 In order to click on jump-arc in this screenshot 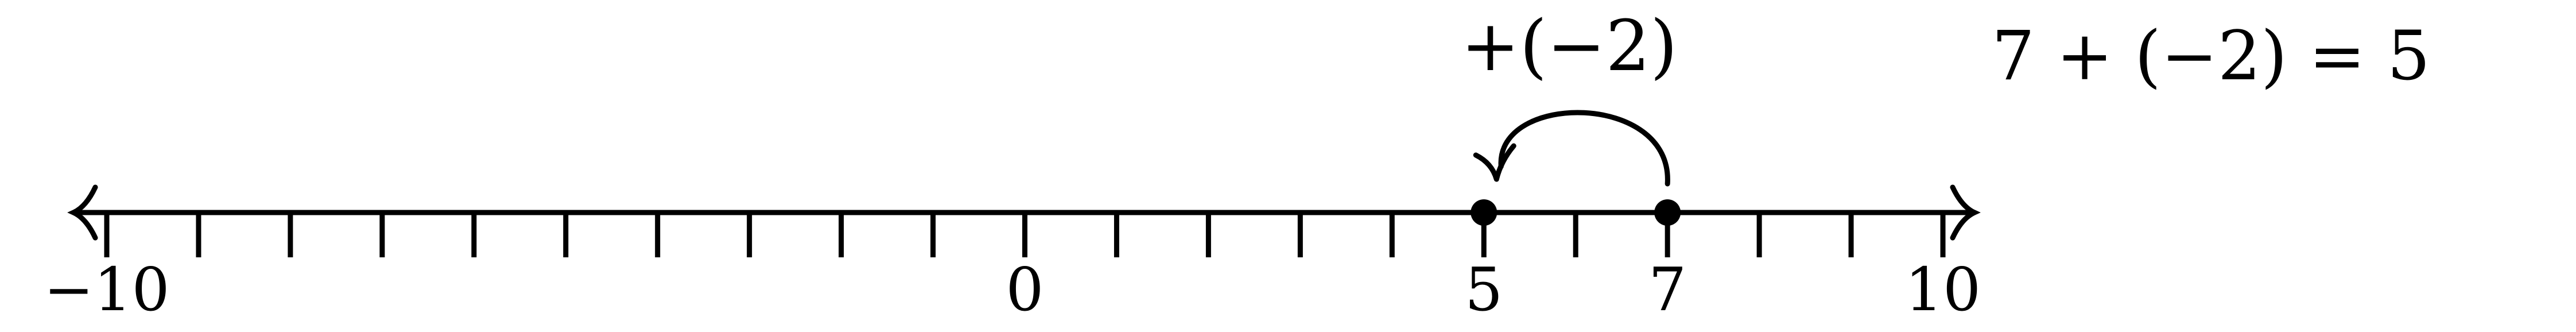, I will do `click(1584, 149)`.